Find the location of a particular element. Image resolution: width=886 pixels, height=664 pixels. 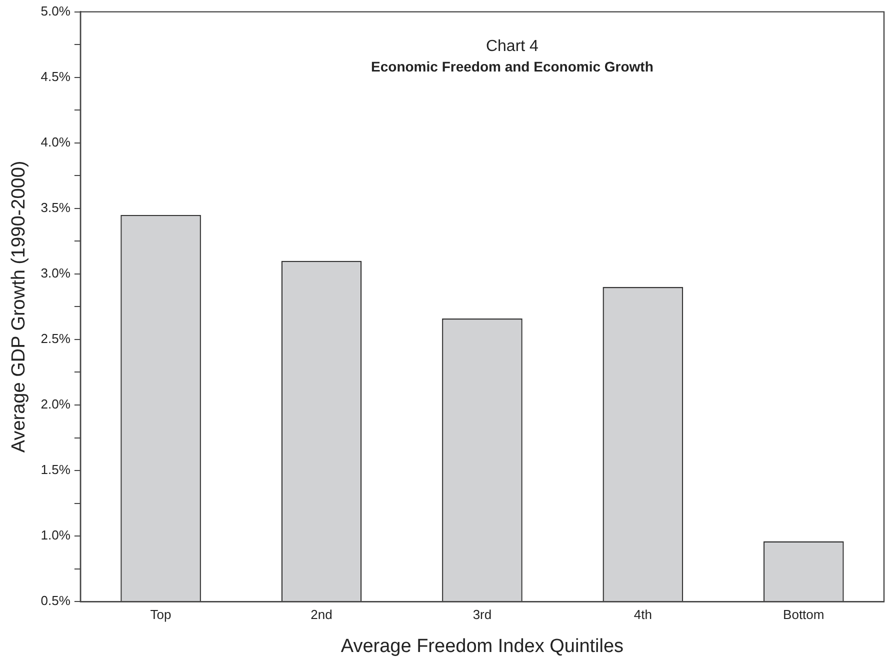

text: Chart 4 is located at coordinates (512, 47).